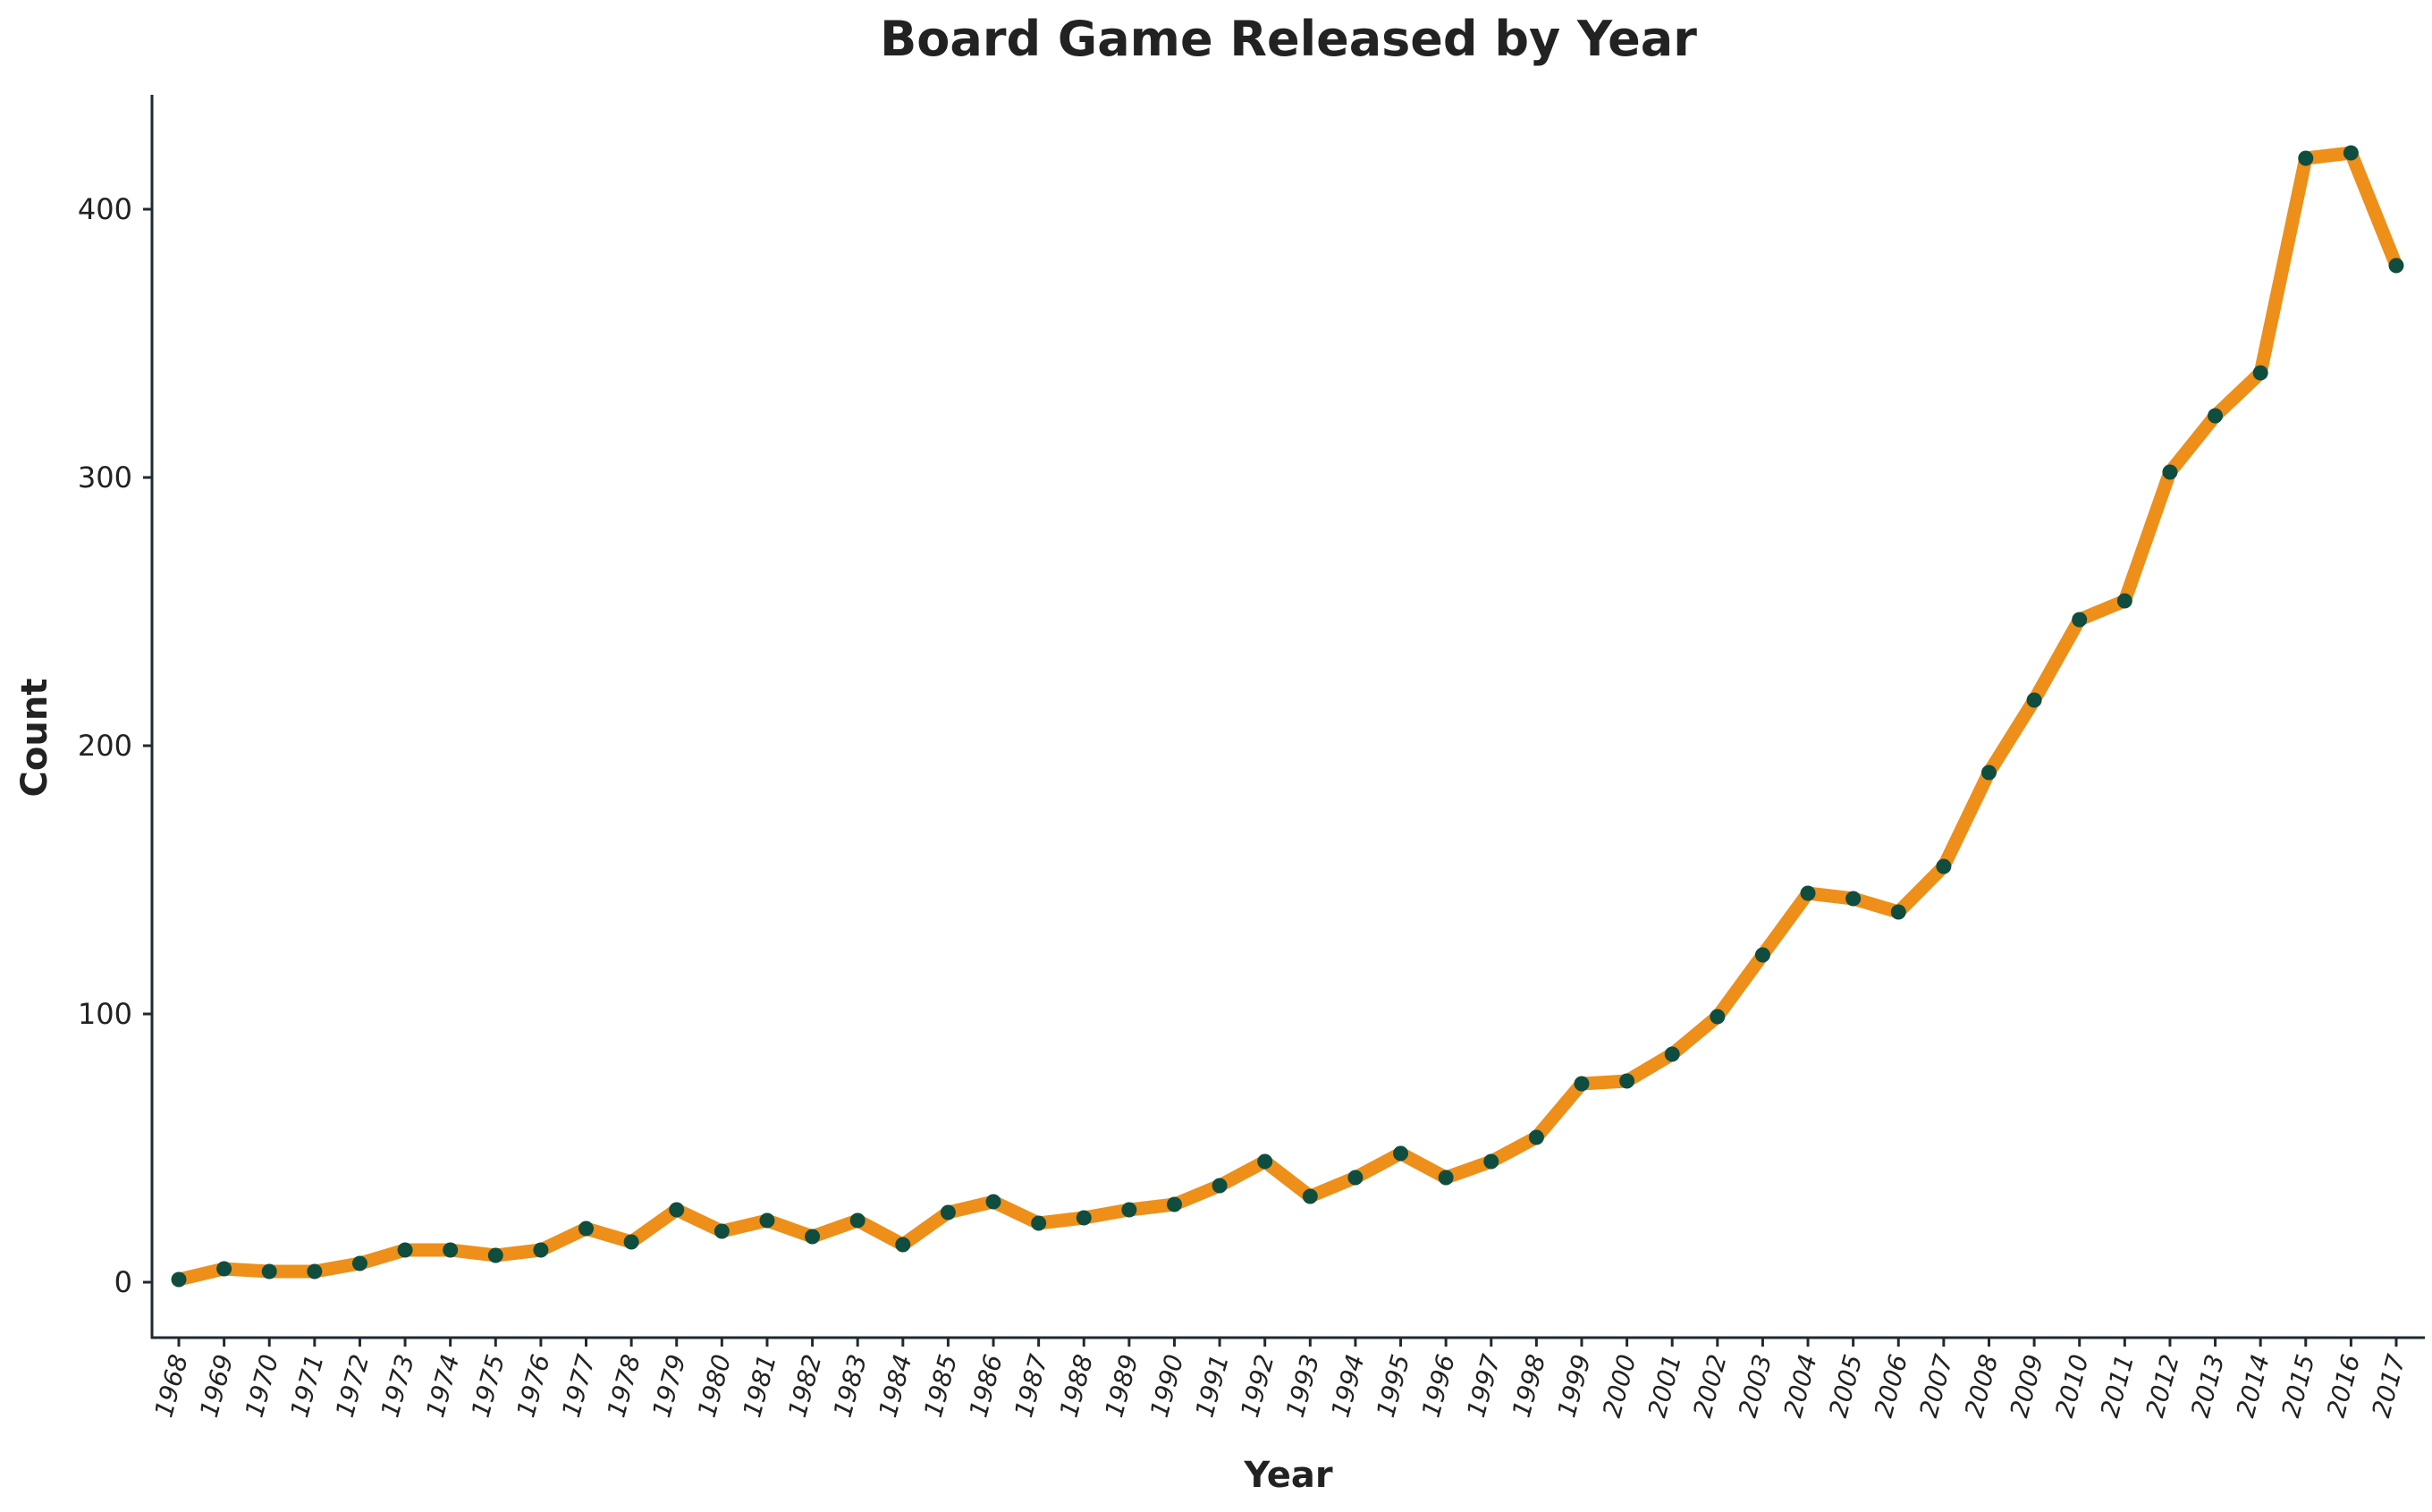 The width and height of the screenshot is (2432, 1512). I want to click on x-tick-label: 1999, so click(1574, 1385).